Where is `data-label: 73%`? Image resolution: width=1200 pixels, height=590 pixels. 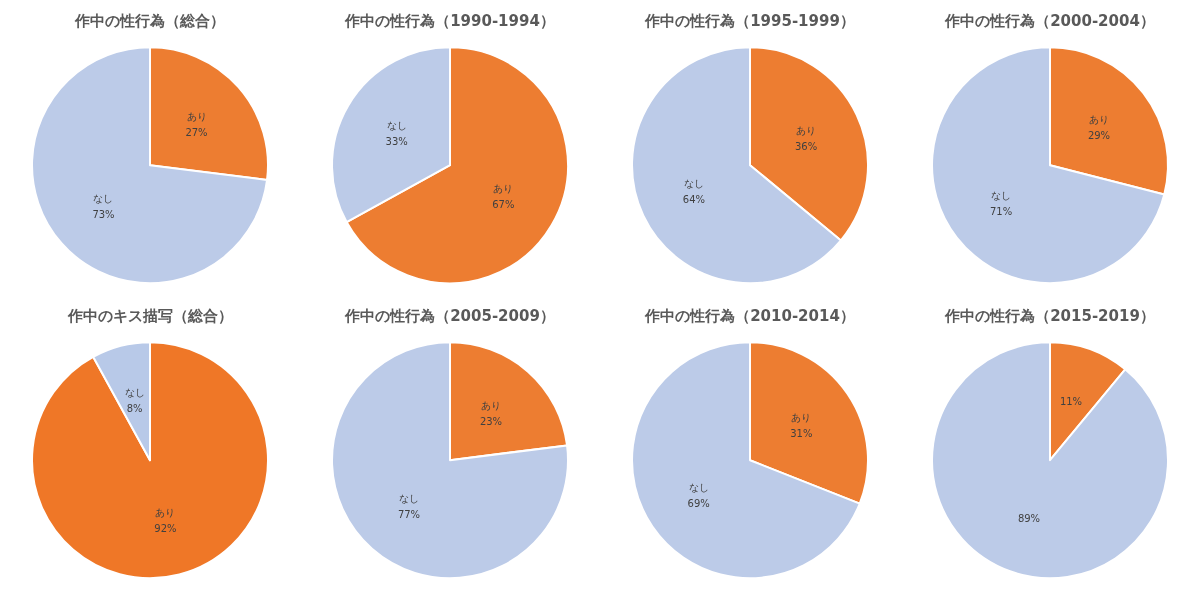
data-label: 73% is located at coordinates (103, 214).